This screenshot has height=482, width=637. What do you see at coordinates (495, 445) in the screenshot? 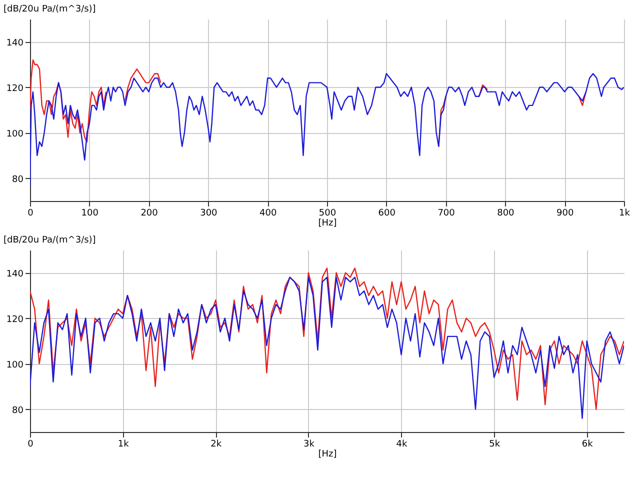
I see `x-tick-label: 5k` at bounding box center [495, 445].